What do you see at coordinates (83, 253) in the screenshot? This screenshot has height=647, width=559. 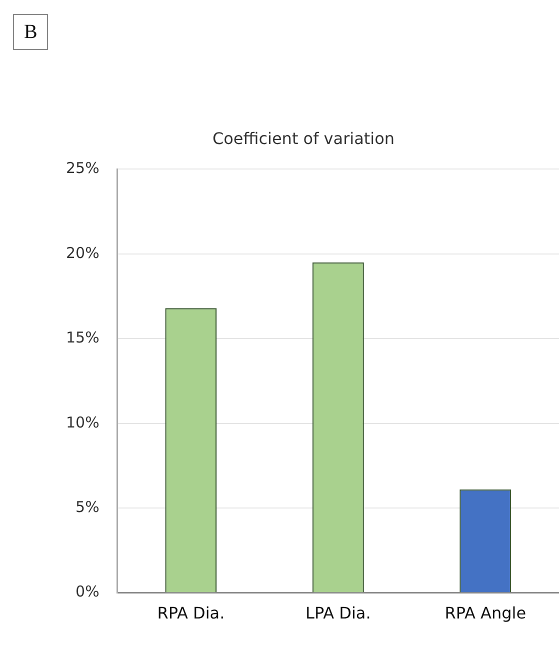 I see `y-tick-label: 20%` at bounding box center [83, 253].